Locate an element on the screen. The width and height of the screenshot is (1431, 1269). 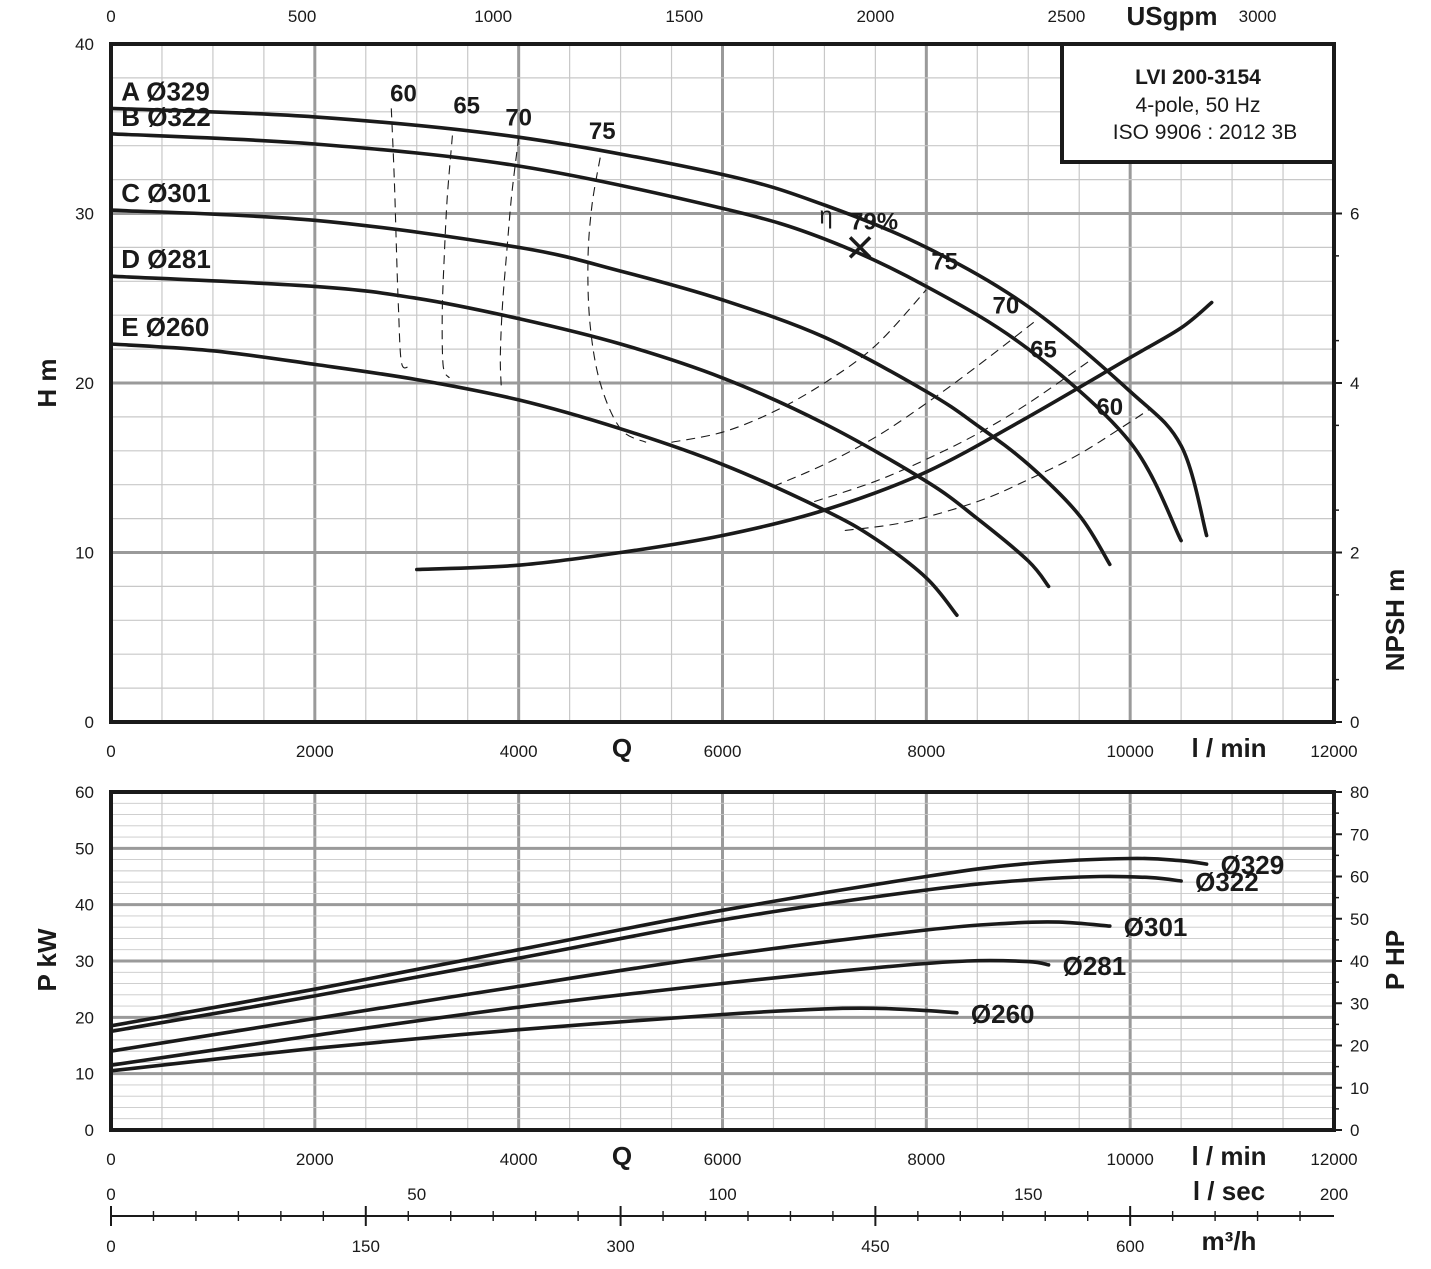
usgpm-unit-label: USgpm is located at coordinates (1172, 16).